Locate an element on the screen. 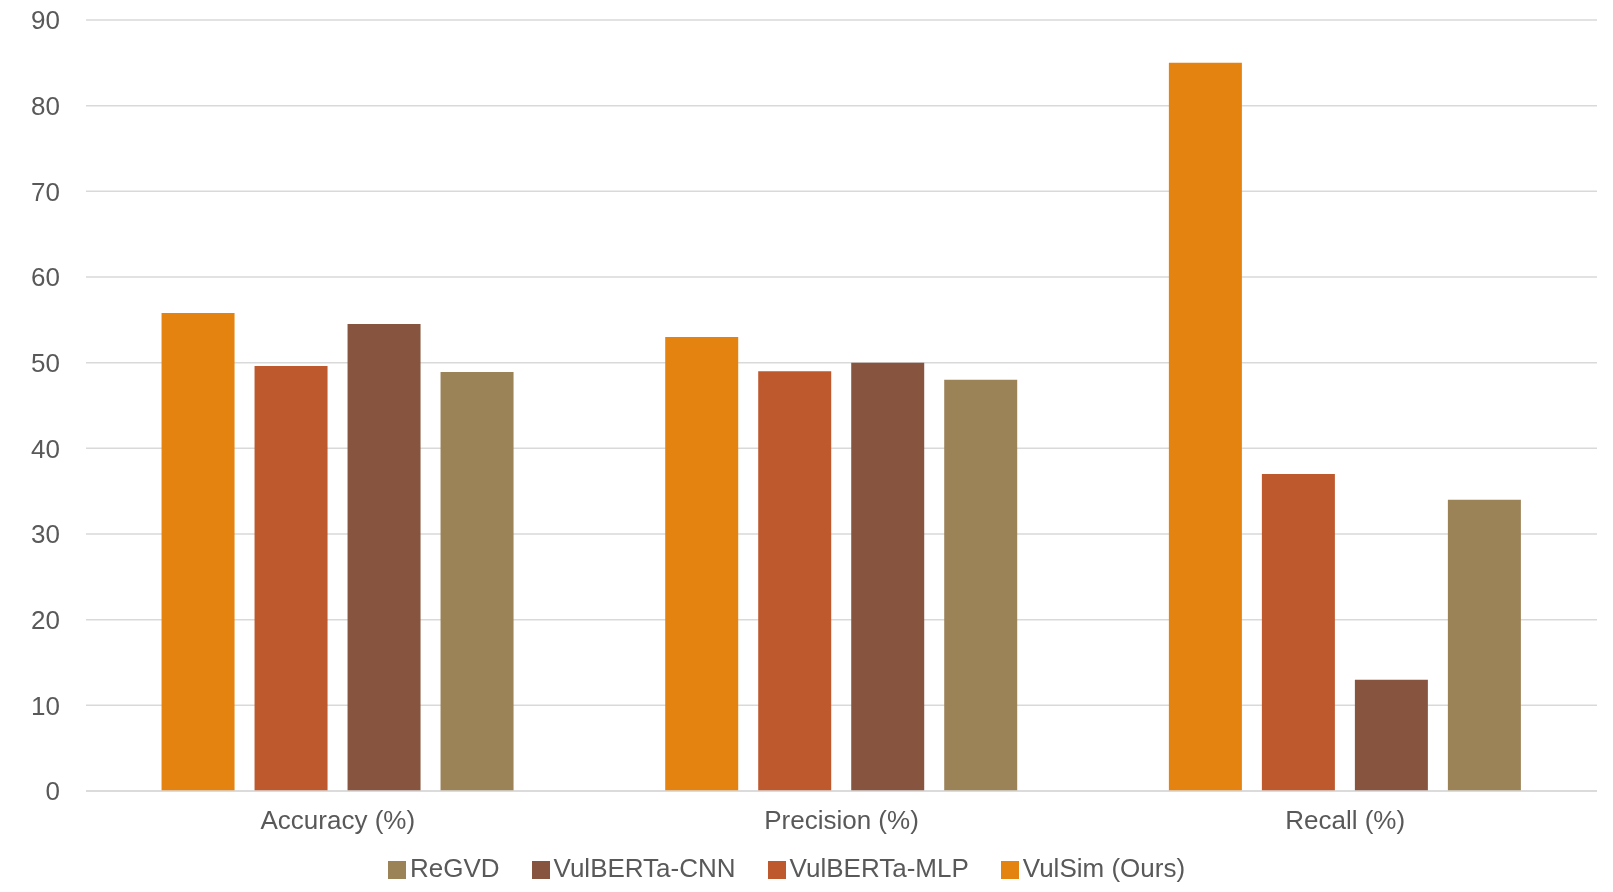 This screenshot has height=892, width=1613. y-tick-label: 50 is located at coordinates (45, 362).